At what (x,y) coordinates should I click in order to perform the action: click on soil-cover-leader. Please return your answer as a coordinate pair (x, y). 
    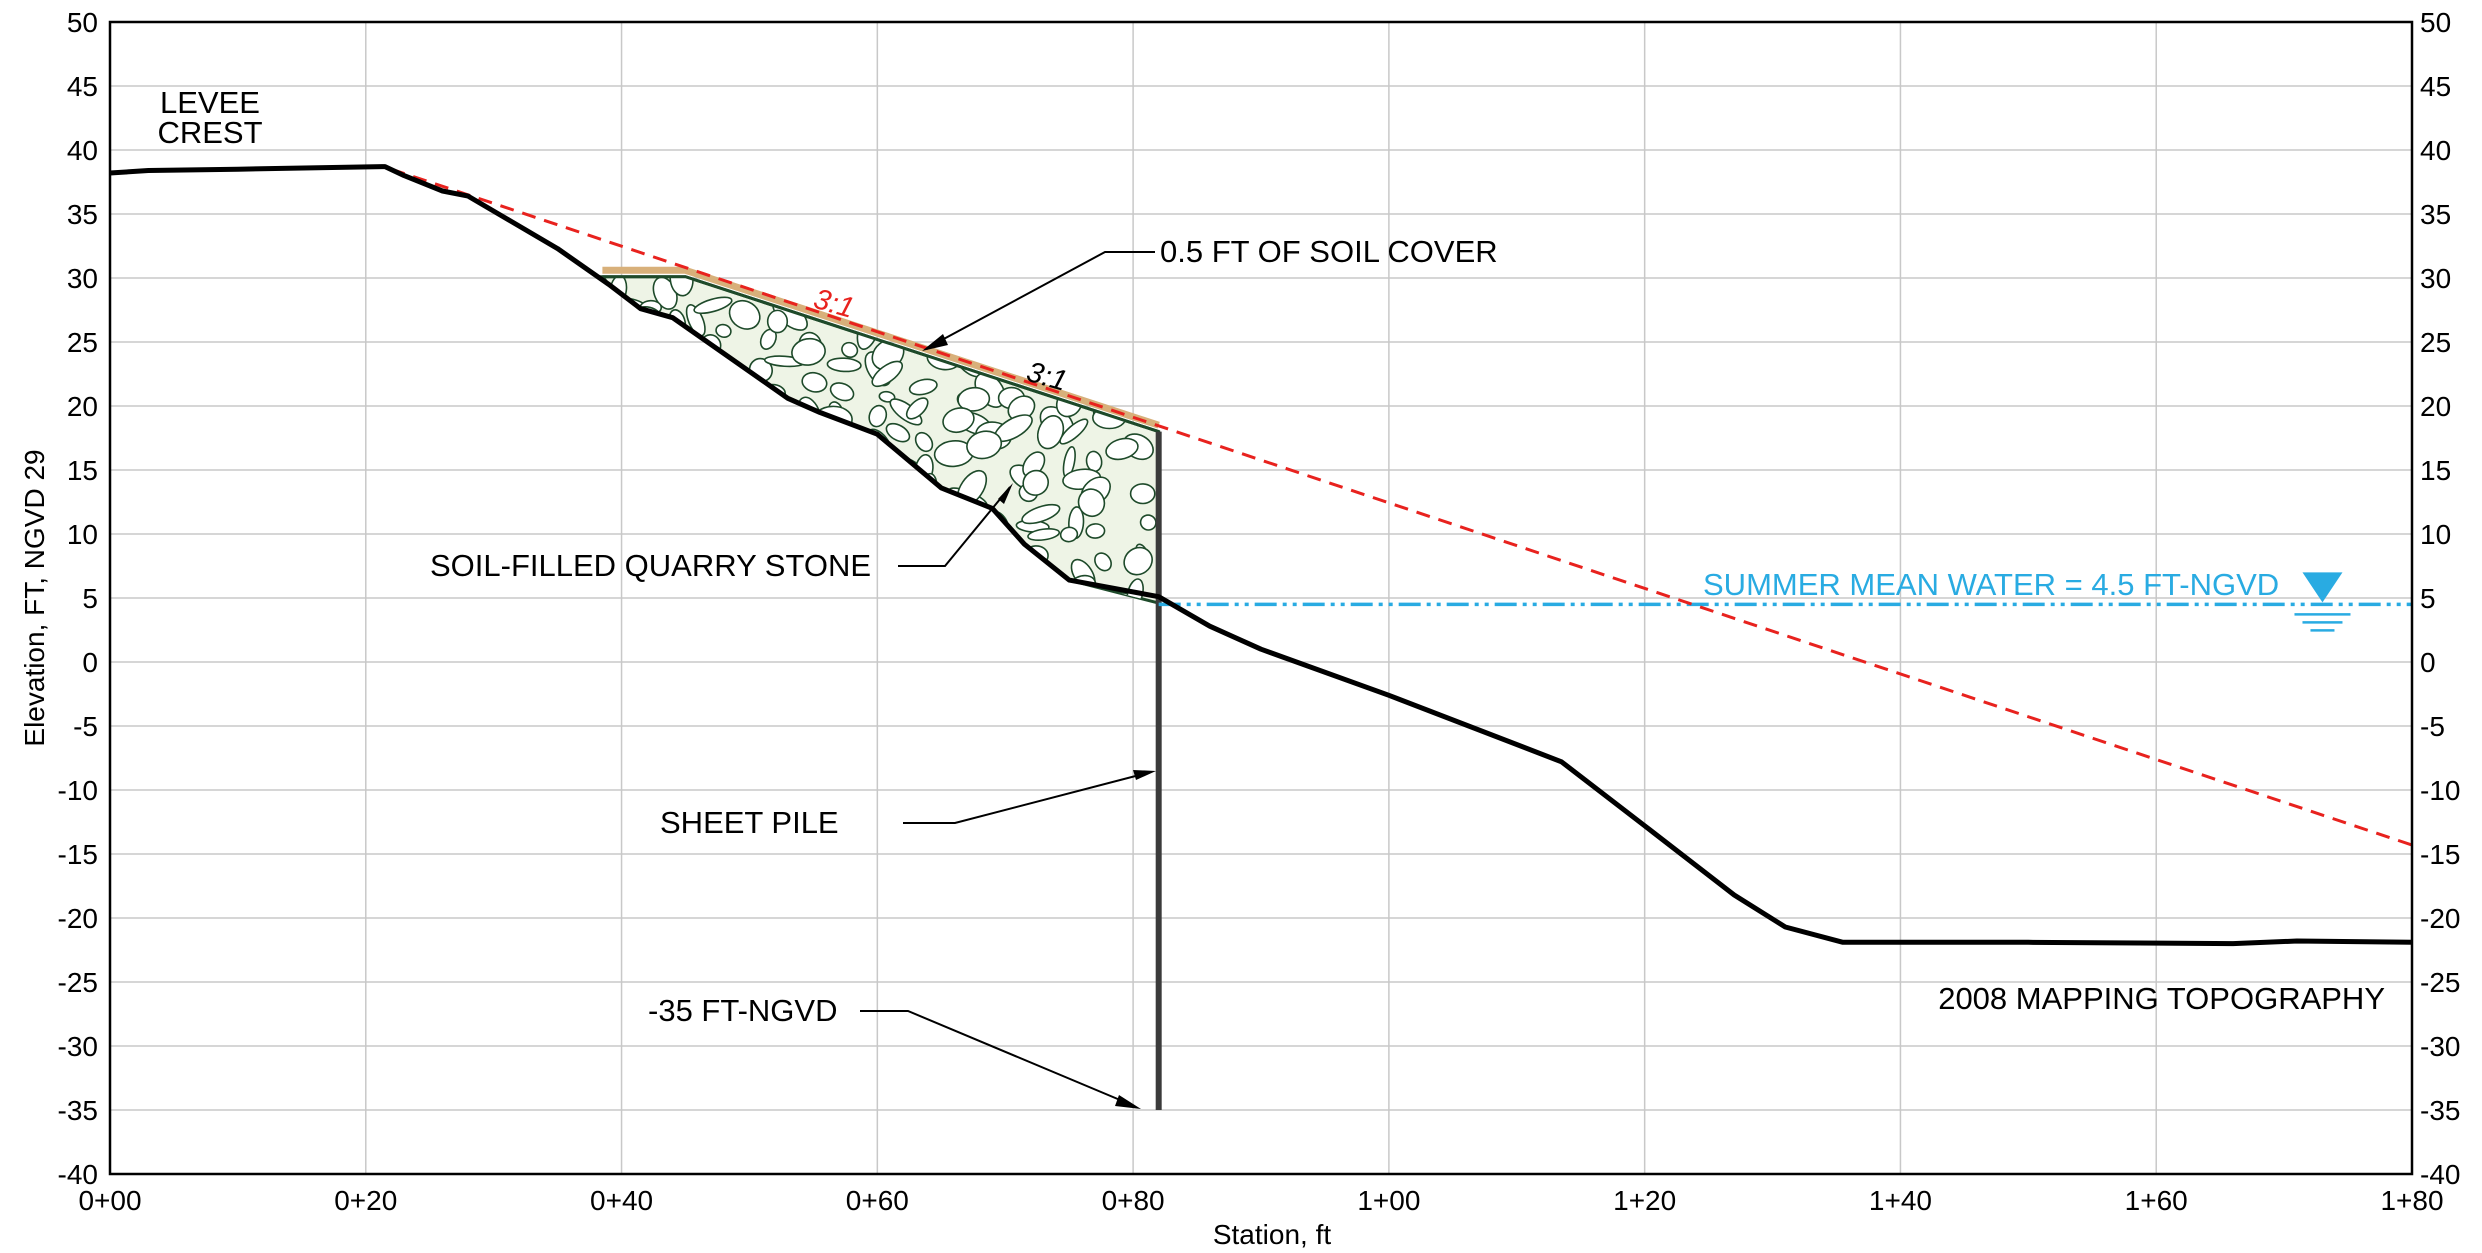
    Looking at the image, I should click on (1040, 300).